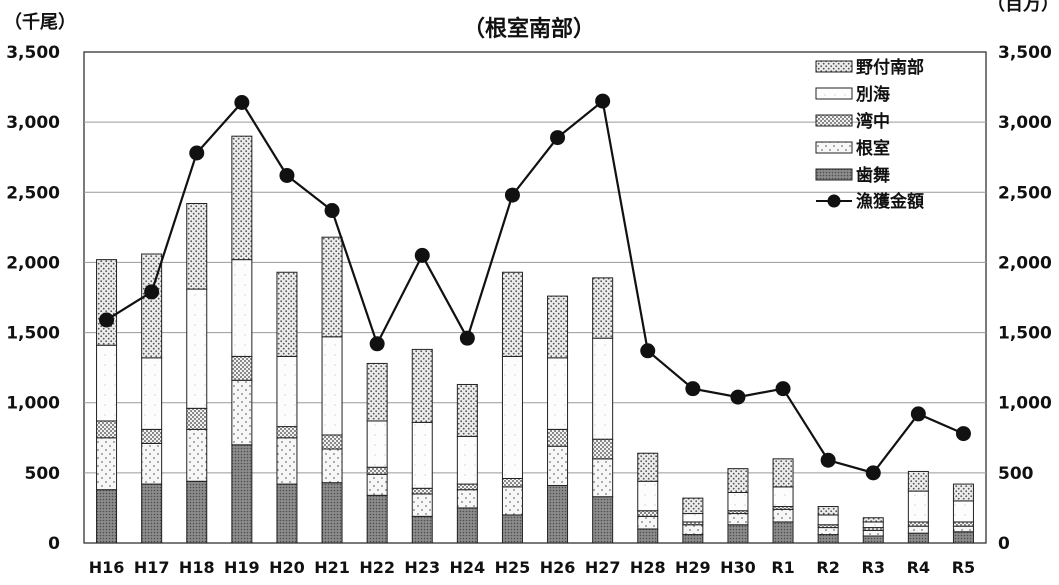 This screenshot has width=1059, height=585. What do you see at coordinates (1004, 544) in the screenshot?
I see `y2-tick-label: 0` at bounding box center [1004, 544].